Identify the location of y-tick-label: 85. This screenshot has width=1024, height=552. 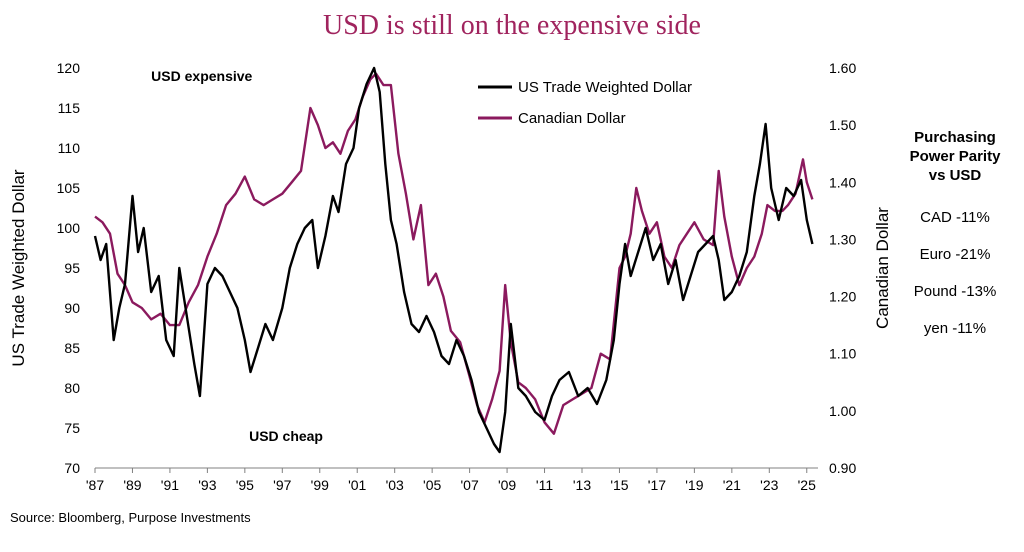
(72, 348).